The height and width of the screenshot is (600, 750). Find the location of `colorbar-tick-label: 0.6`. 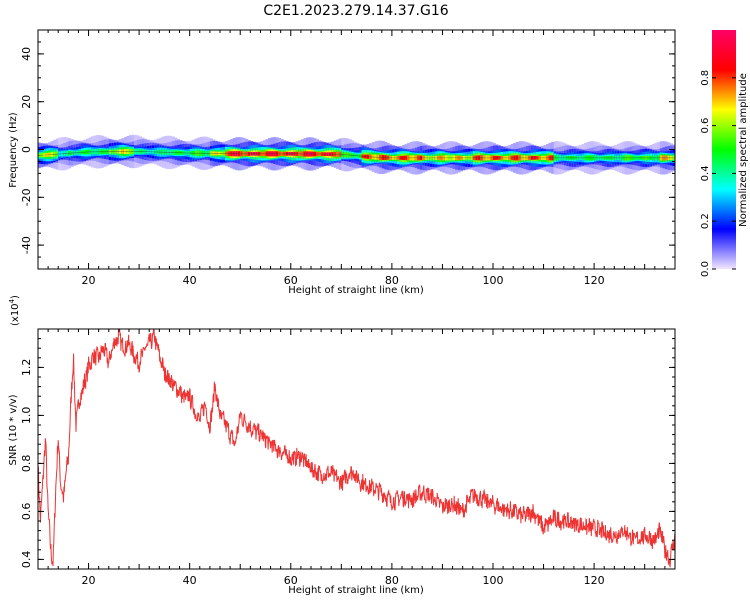

colorbar-tick-label: 0.6 is located at coordinates (705, 126).